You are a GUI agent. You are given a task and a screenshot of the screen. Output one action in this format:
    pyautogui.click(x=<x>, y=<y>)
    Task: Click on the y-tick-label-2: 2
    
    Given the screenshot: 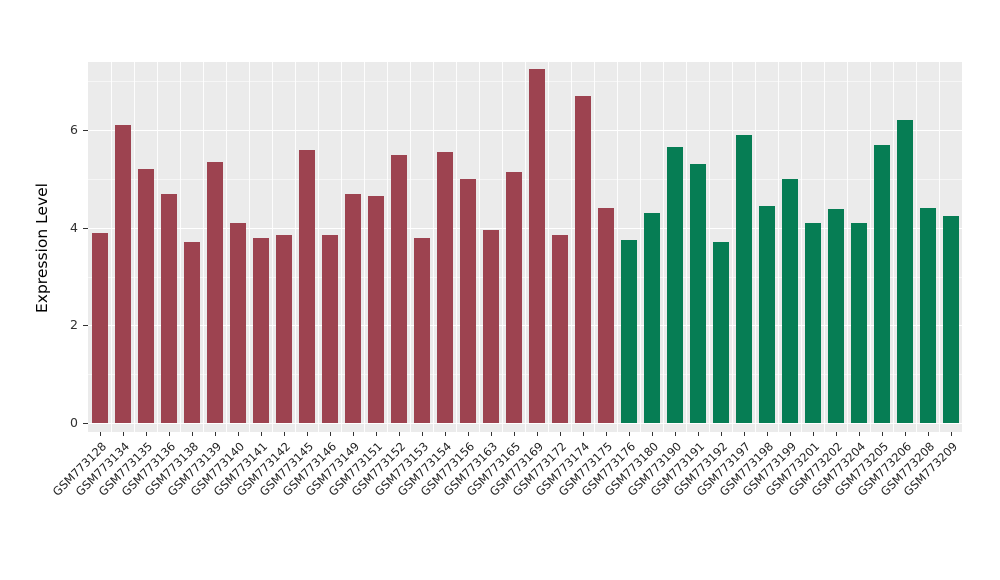 What is the action you would take?
    pyautogui.click(x=74, y=325)
    